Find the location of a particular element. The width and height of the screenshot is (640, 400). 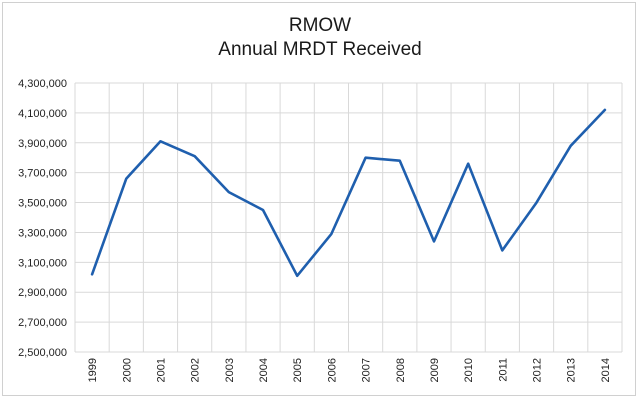

x-tick-label: 2001 is located at coordinates (161, 370).